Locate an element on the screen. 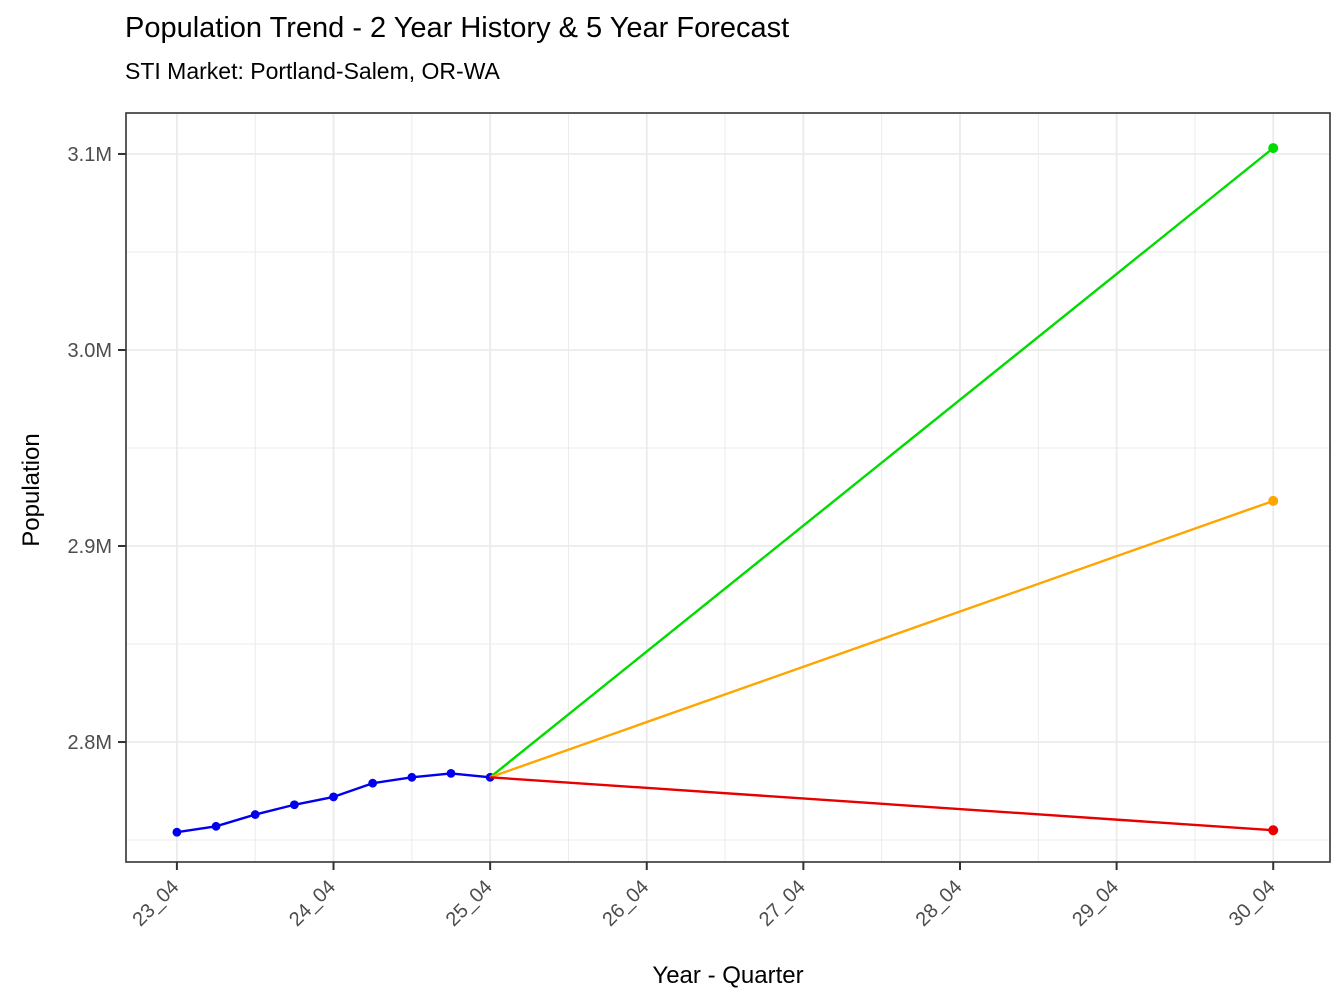 This screenshot has width=1344, height=1008. x-axis-title: Year - Quarter is located at coordinates (728, 975).